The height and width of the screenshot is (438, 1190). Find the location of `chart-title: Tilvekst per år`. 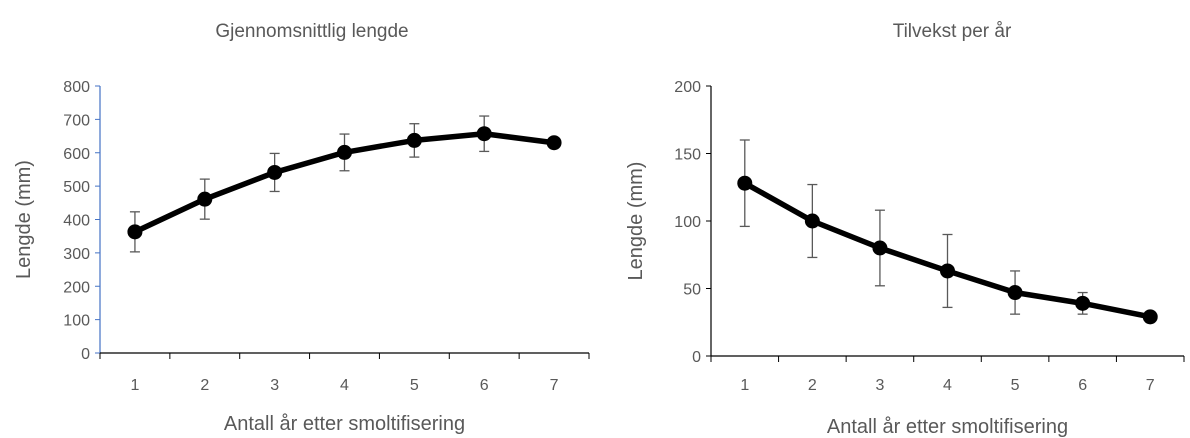

chart-title: Tilvekst per år is located at coordinates (952, 31).